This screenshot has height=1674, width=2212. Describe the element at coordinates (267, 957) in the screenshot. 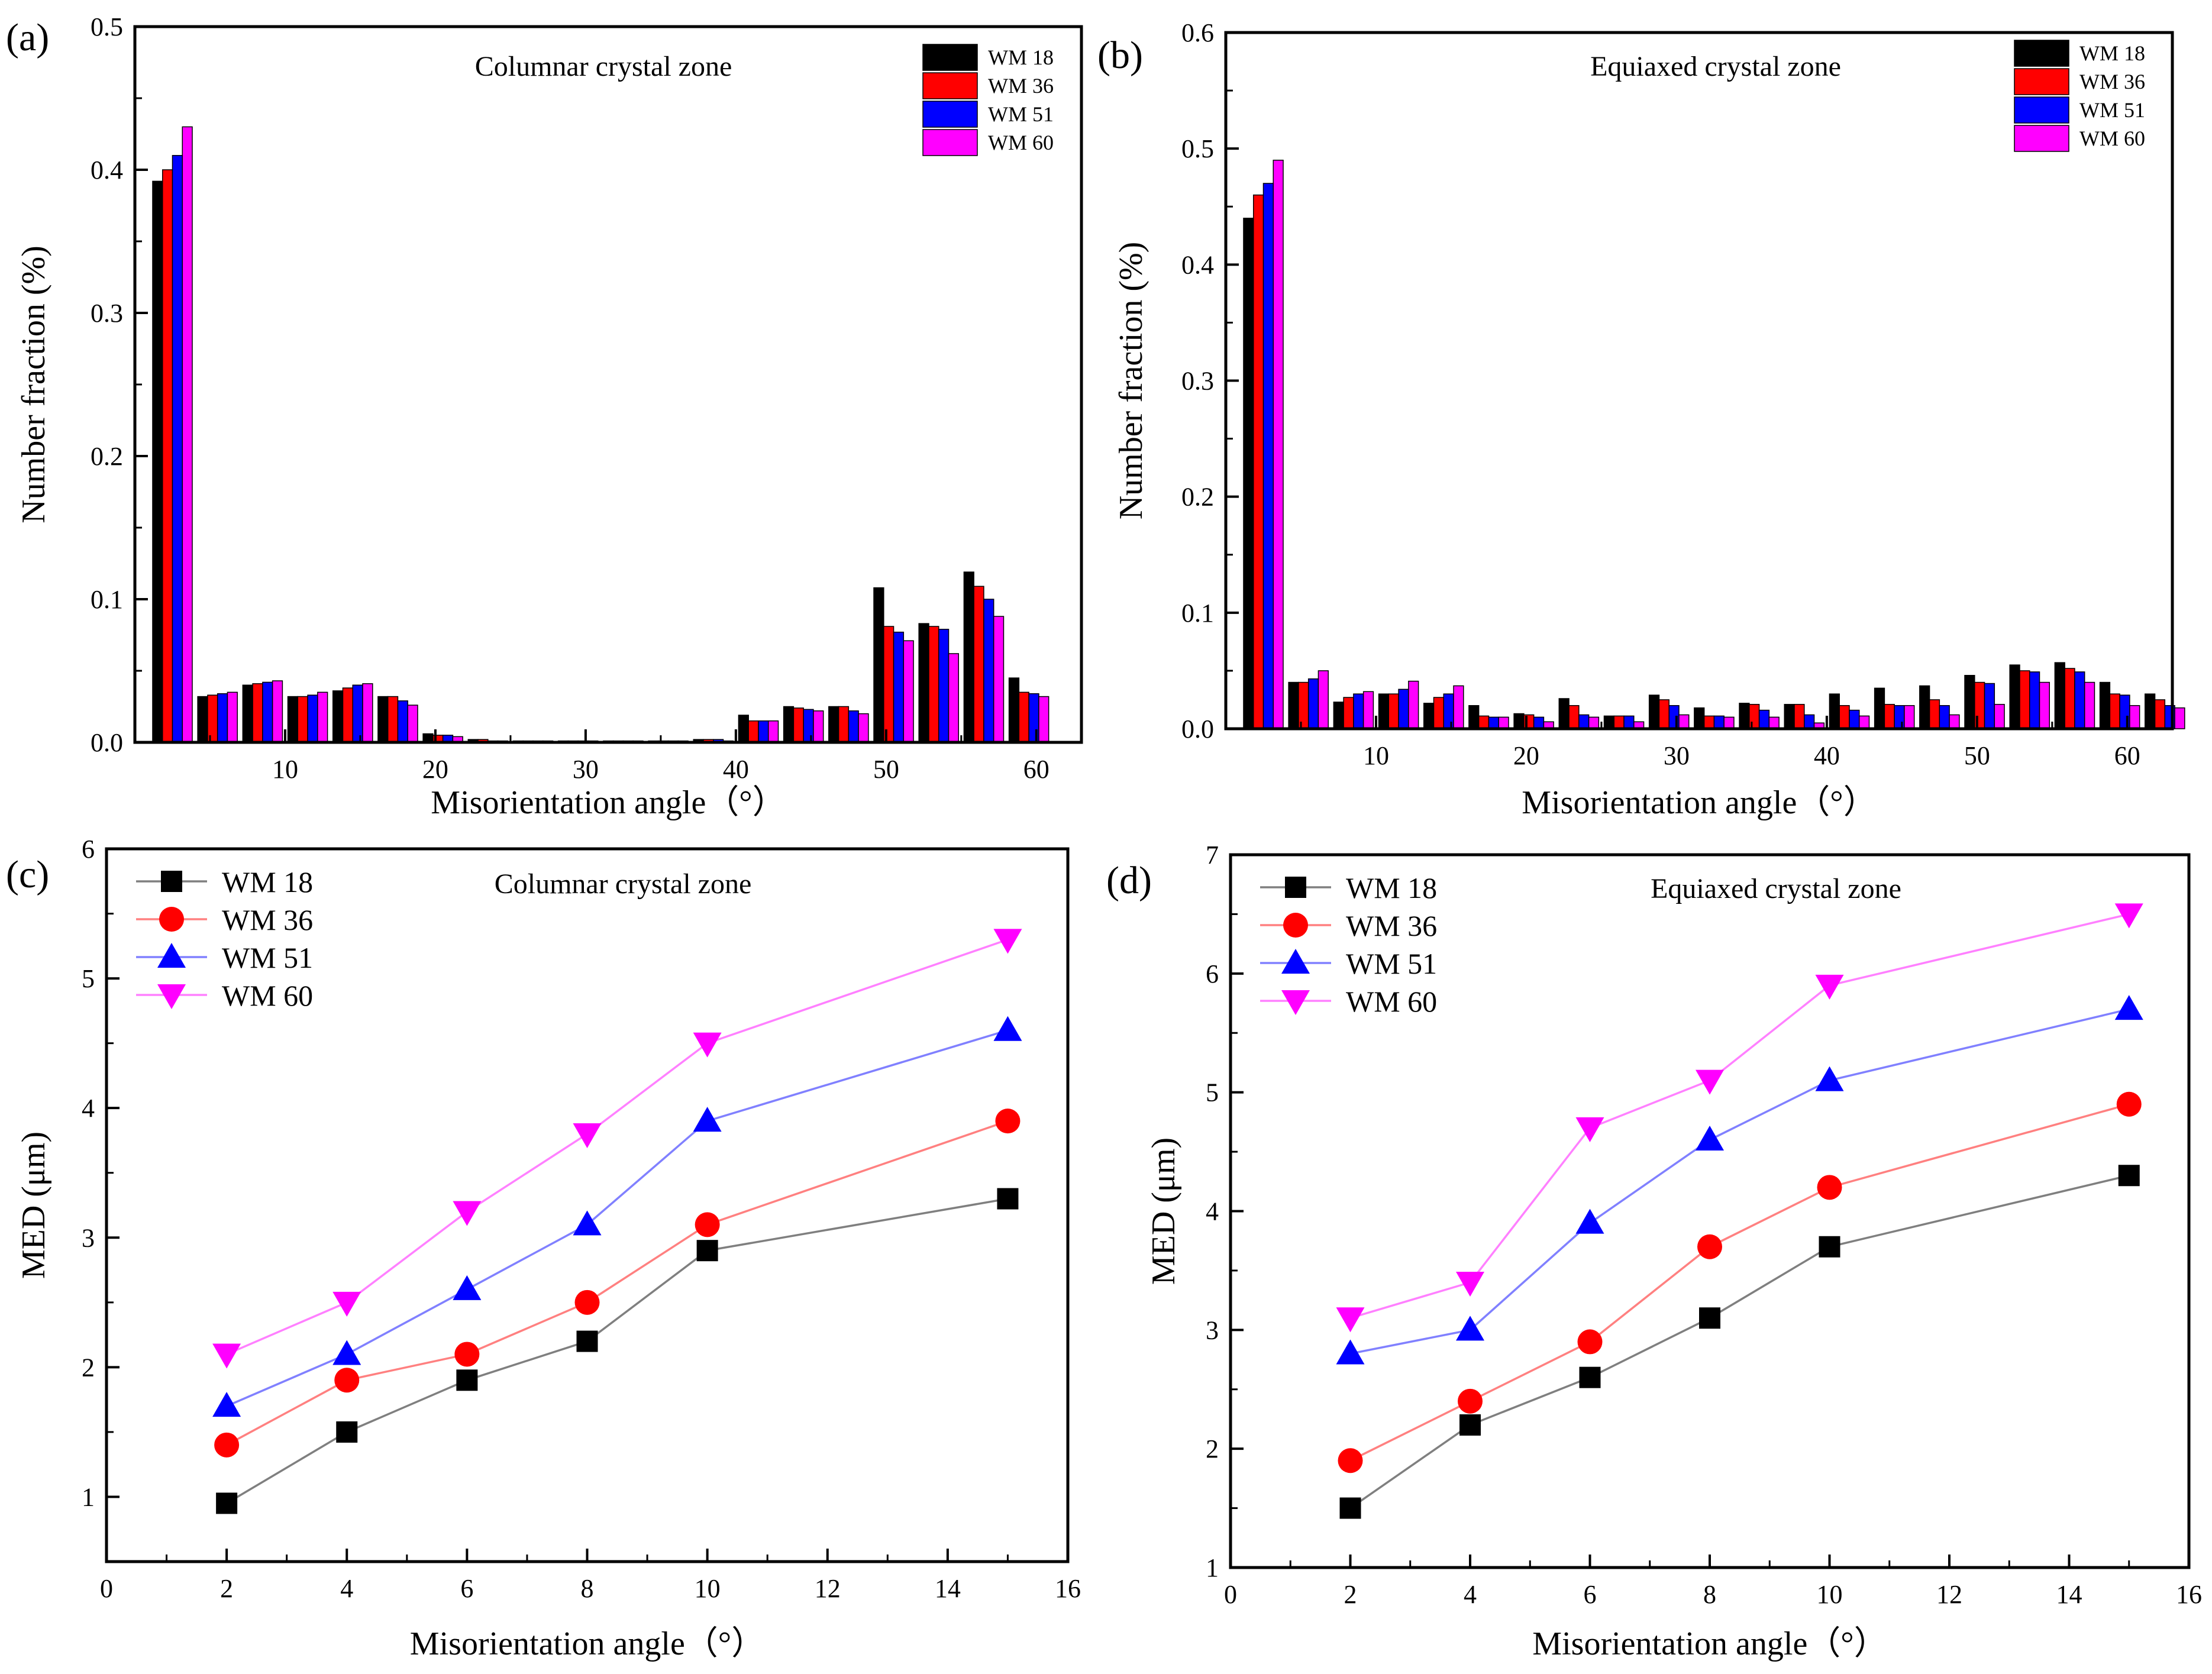

I see `legend-label-wm-51: WM 51` at that location.